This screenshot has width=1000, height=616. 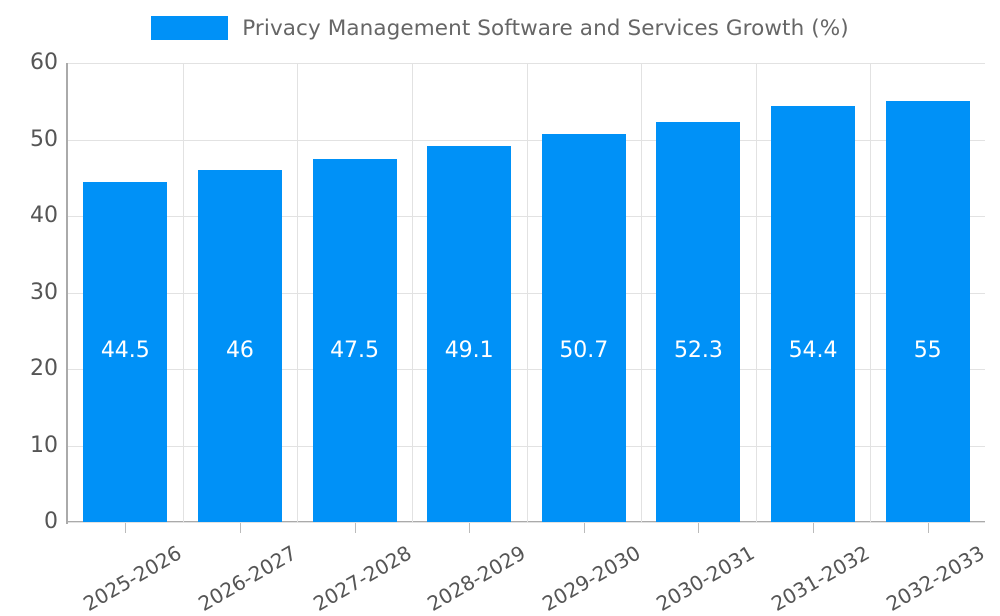 What do you see at coordinates (813, 350) in the screenshot?
I see `bar-value-label: 54.4` at bounding box center [813, 350].